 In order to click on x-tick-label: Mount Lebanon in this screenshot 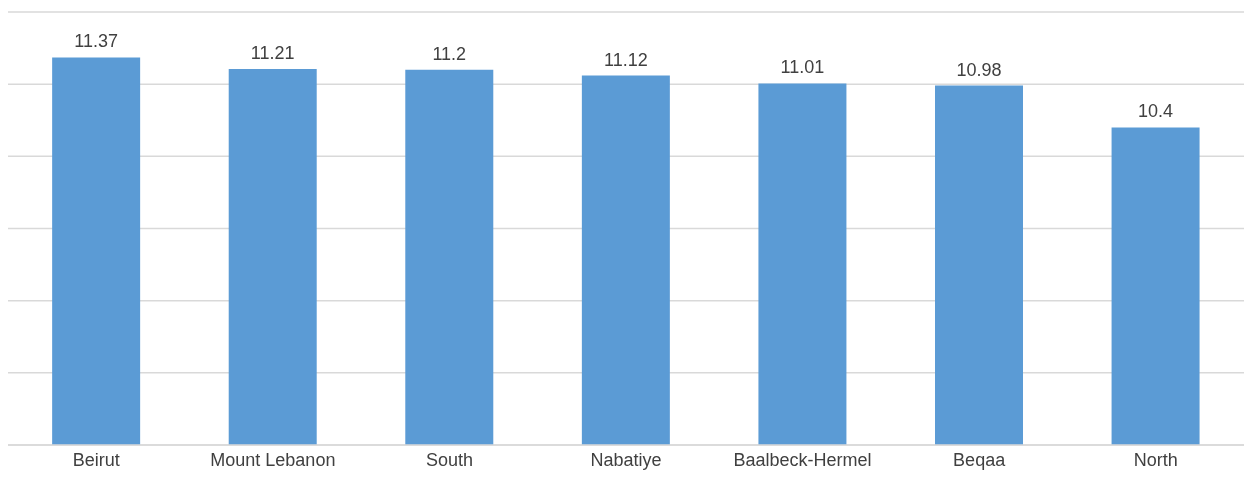, I will do `click(273, 459)`.